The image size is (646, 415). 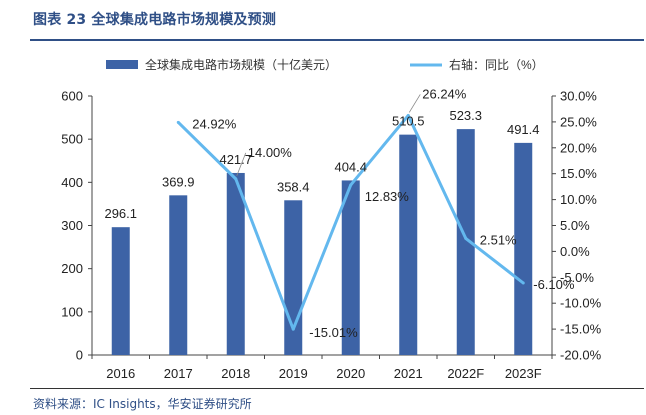 I want to click on x-tick-label: 2019, so click(x=293, y=373).